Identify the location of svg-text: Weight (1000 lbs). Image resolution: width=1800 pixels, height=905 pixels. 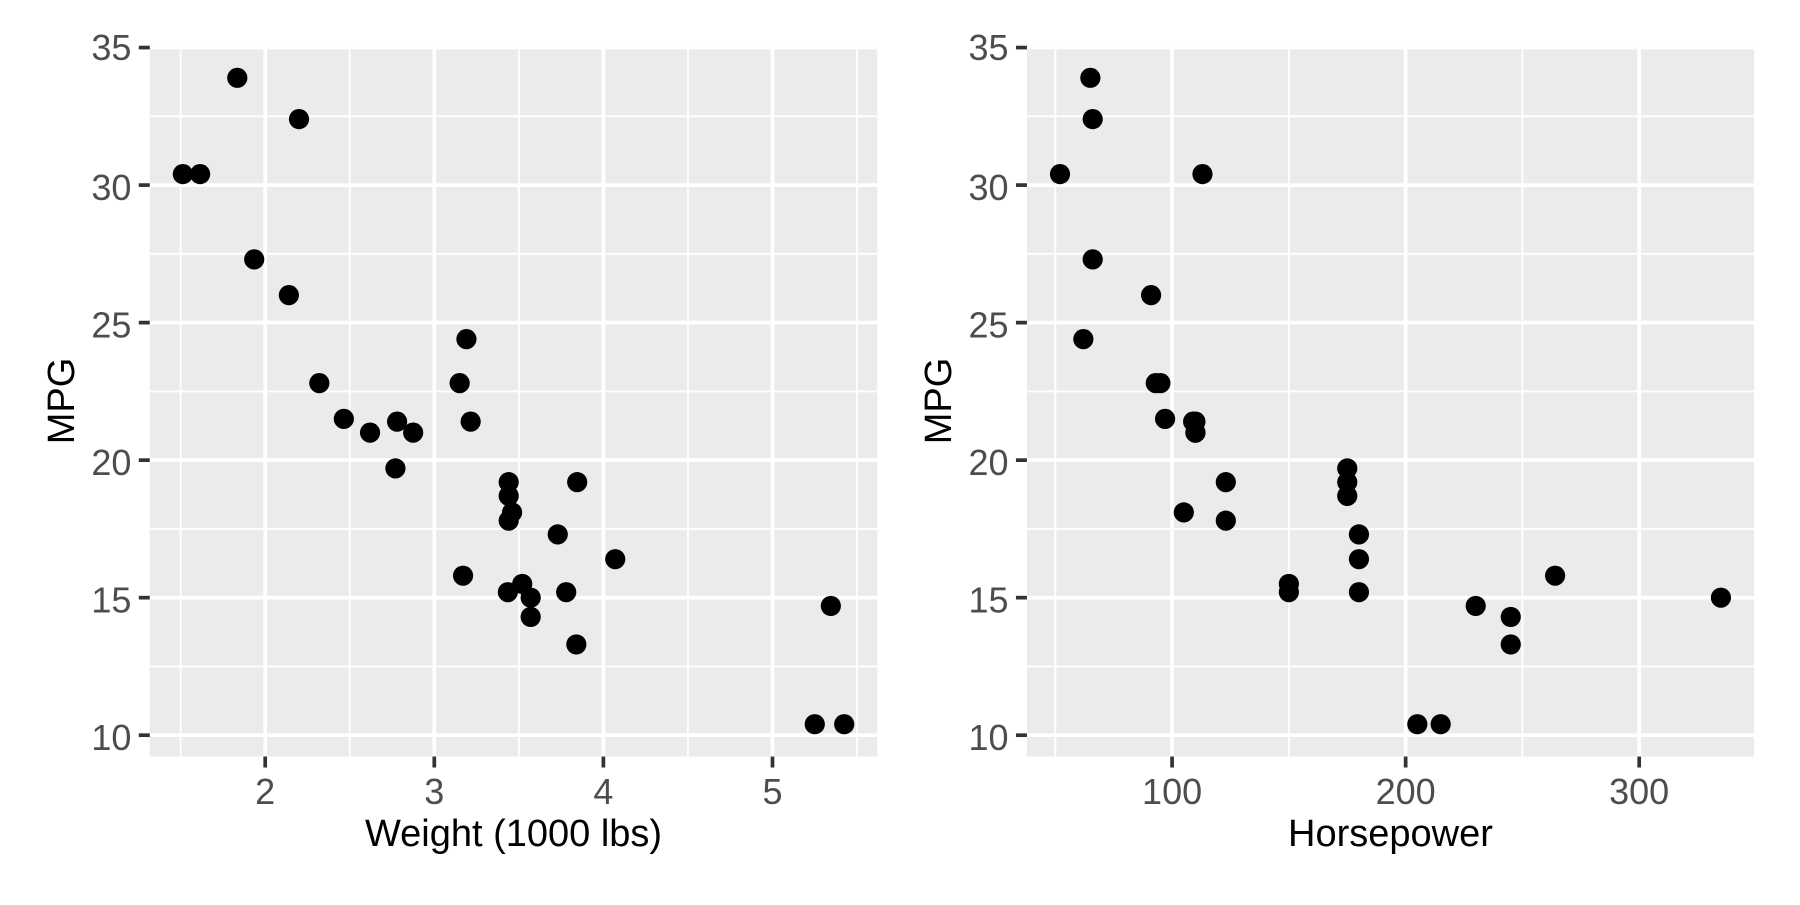
(513, 834).